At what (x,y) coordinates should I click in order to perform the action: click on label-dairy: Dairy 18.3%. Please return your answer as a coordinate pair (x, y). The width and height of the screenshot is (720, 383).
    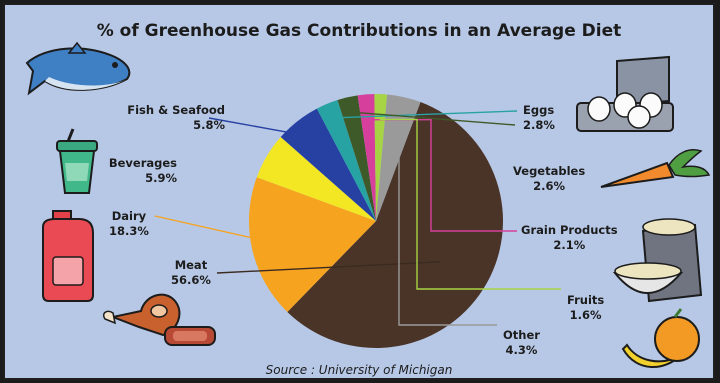
    Looking at the image, I should click on (129, 223).